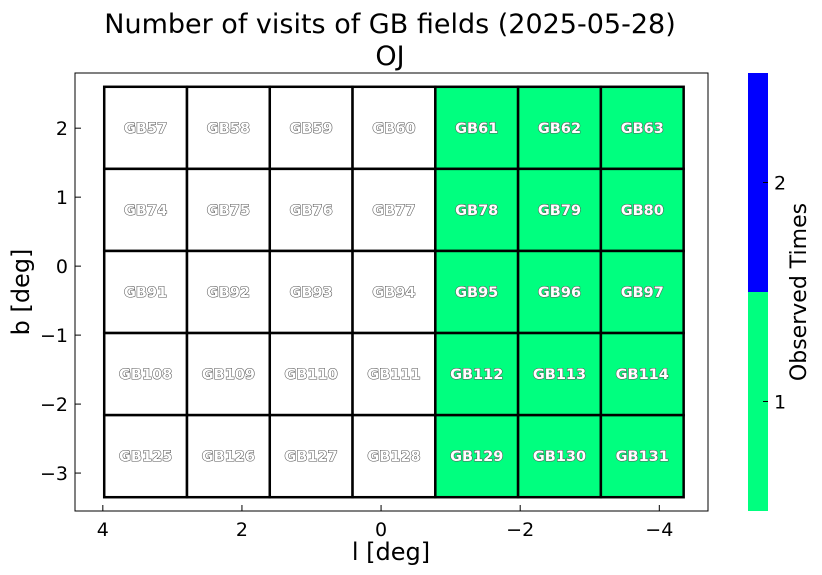 This screenshot has height=575, width=822. What do you see at coordinates (774, 293) in the screenshot?
I see `colorbar-ticks: 12` at bounding box center [774, 293].